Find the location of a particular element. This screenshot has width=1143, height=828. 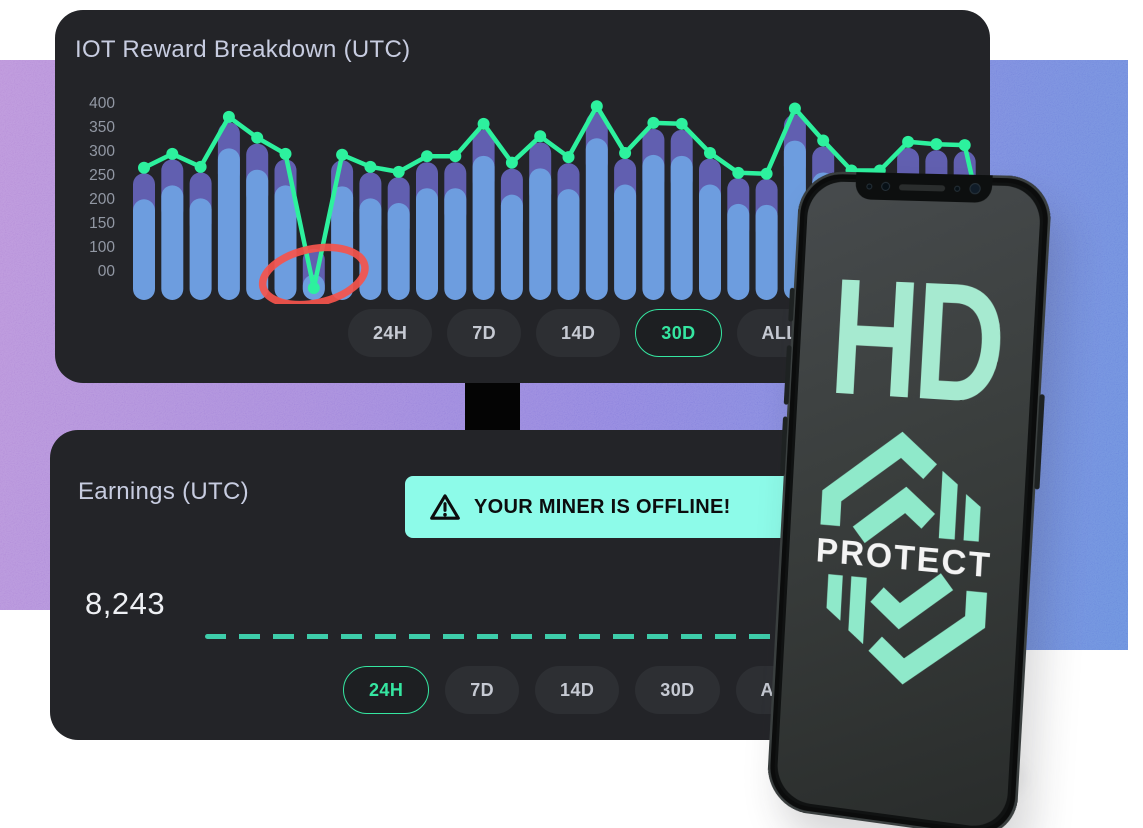

y-tick-label: 150 is located at coordinates (102, 223).